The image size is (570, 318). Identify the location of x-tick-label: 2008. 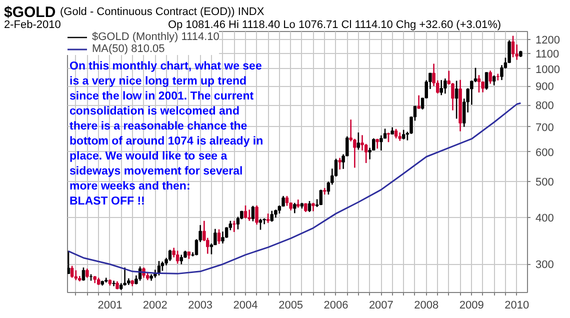
(426, 306).